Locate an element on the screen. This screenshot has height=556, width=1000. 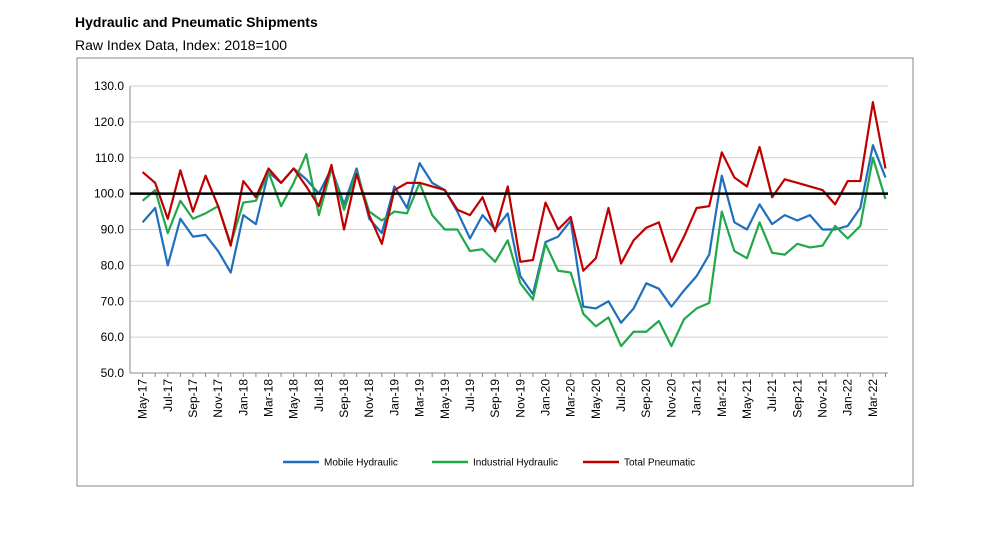
x-tick-label: Nov-18 is located at coordinates (369, 398).